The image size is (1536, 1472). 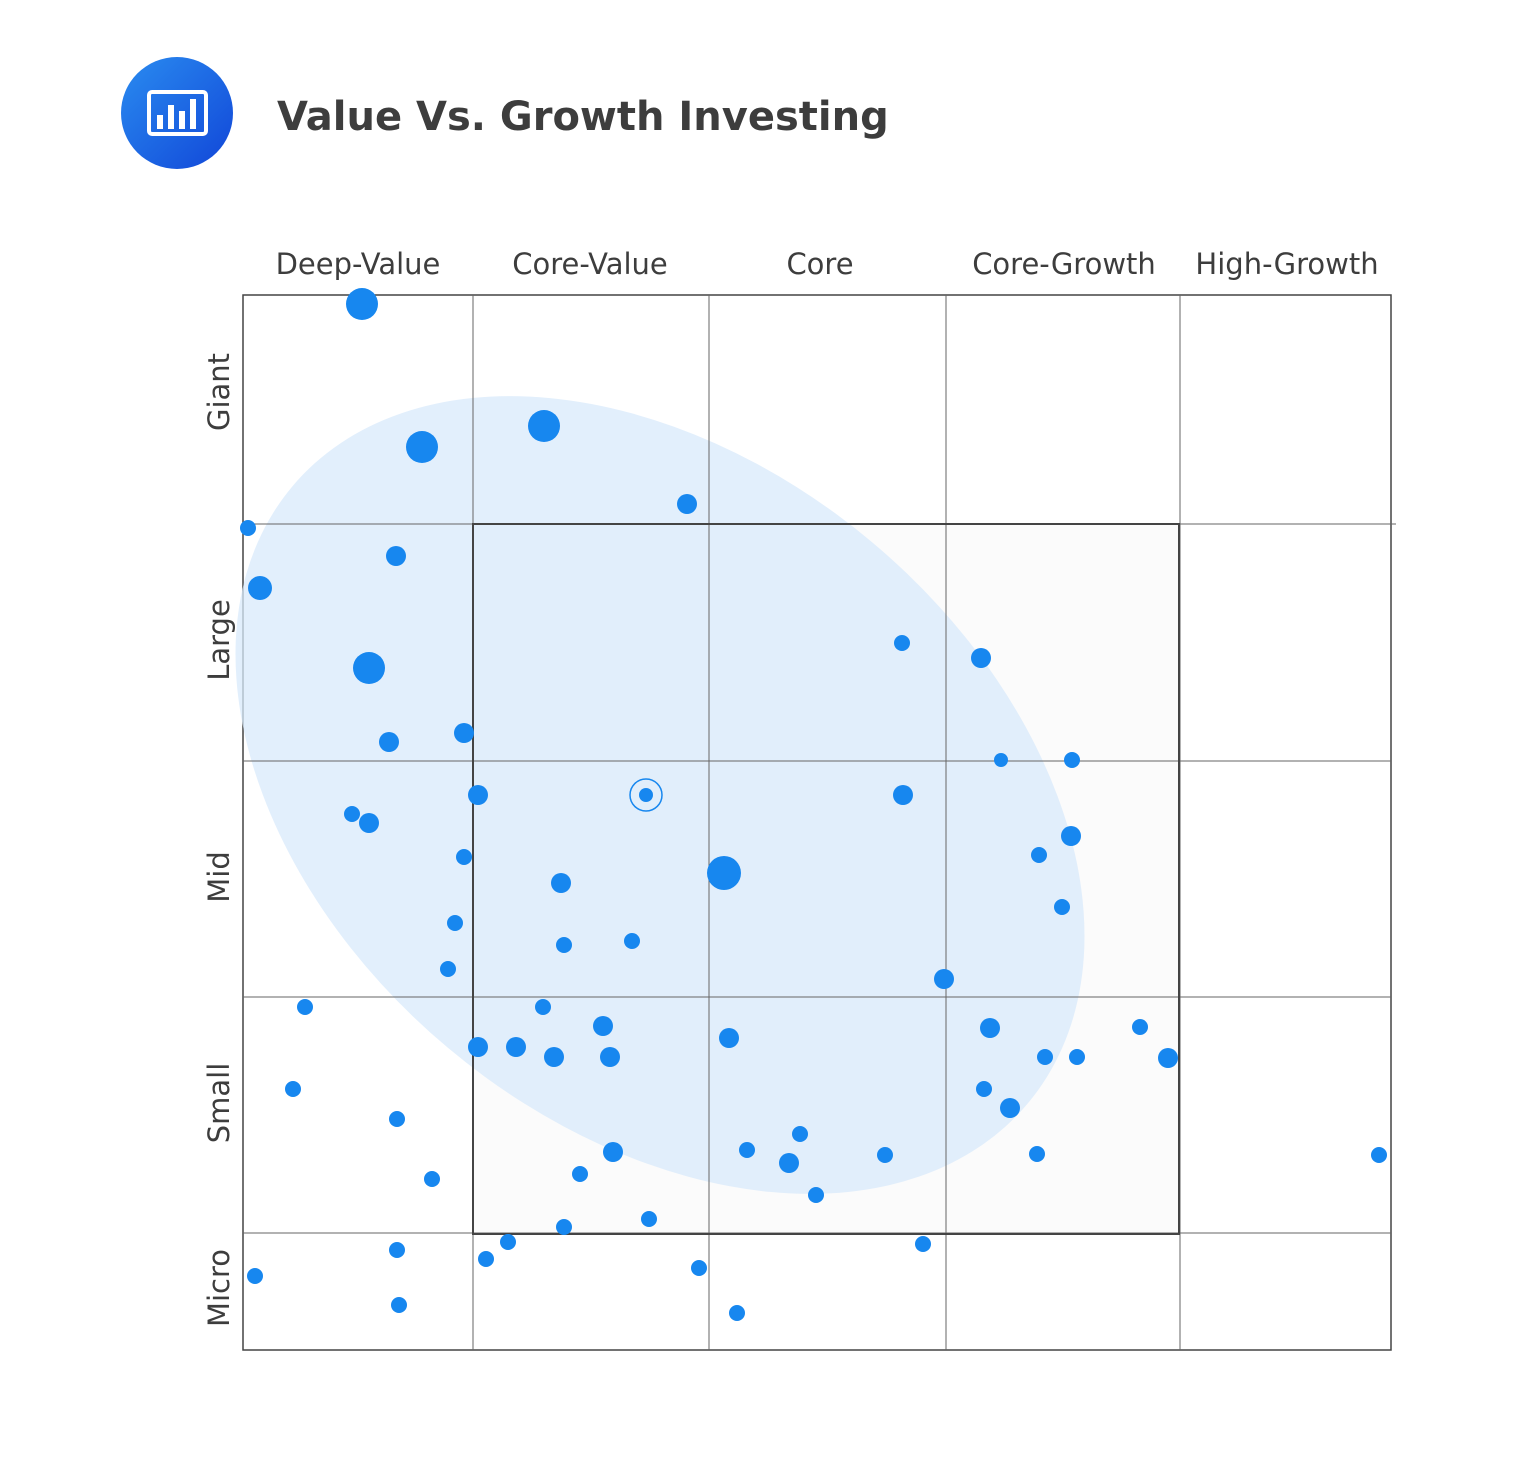 What do you see at coordinates (819, 264) in the screenshot?
I see `column-label: Core` at bounding box center [819, 264].